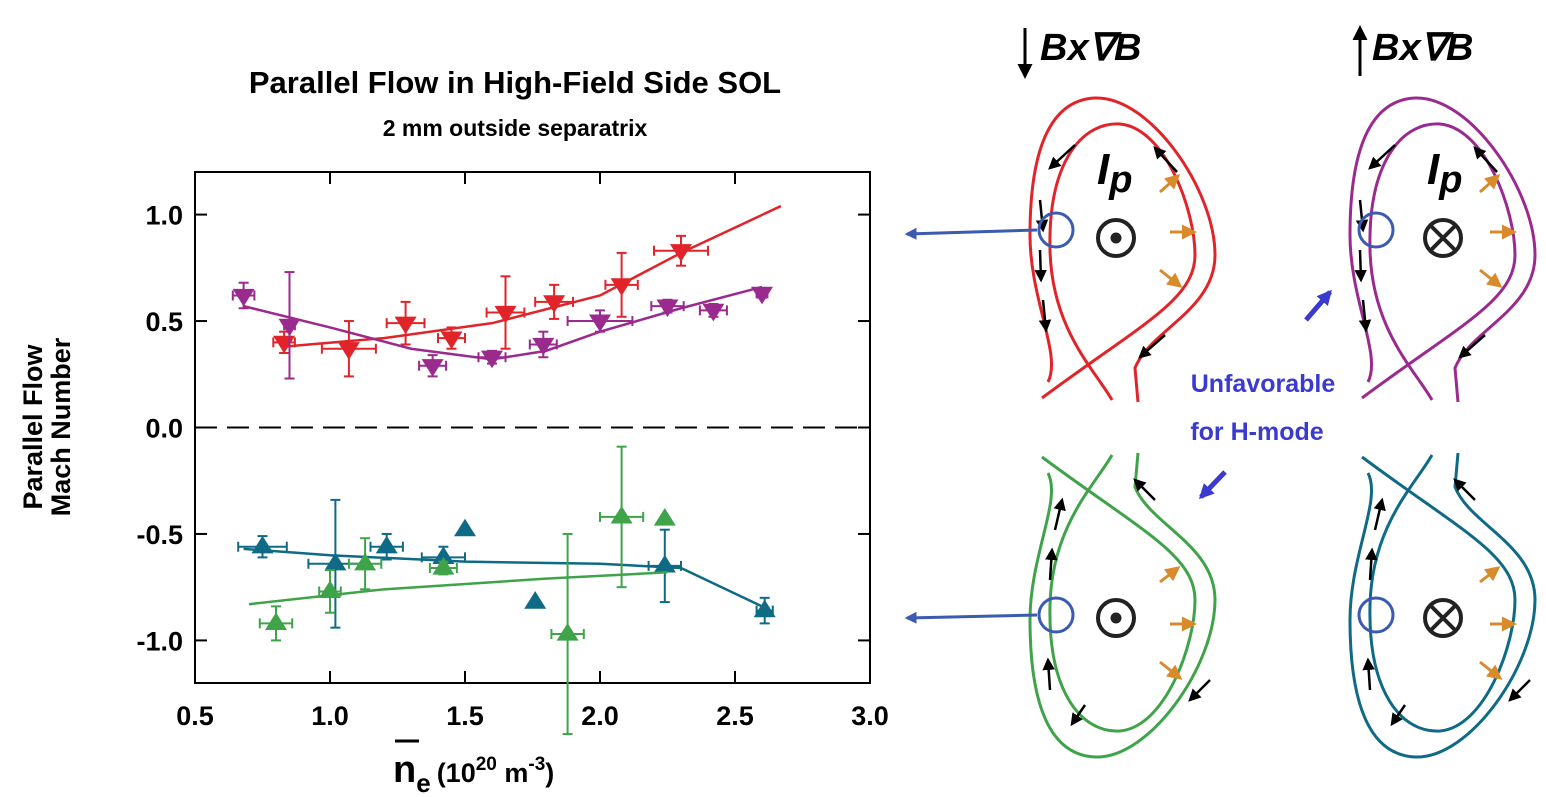 This screenshot has width=1546, height=797. Describe the element at coordinates (515, 82) in the screenshot. I see `chart-title: Parallel Flow in High-Field Side SOL` at that location.